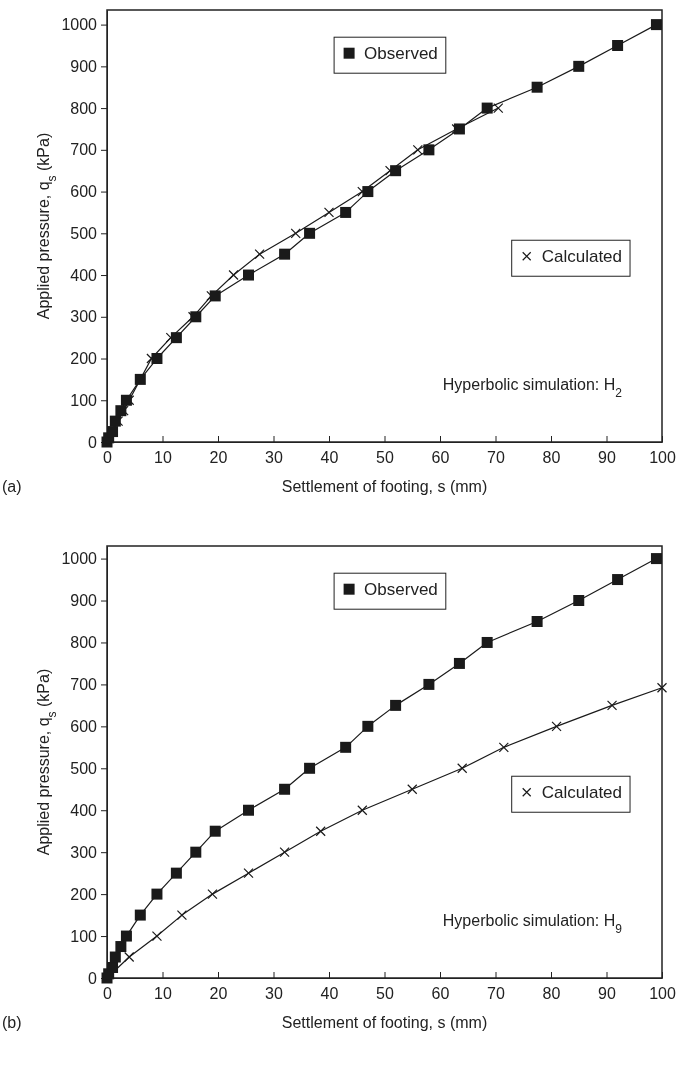 Image resolution: width=676 pixels, height=1072 pixels. What do you see at coordinates (12, 486) in the screenshot?
I see `text: (a)` at bounding box center [12, 486].